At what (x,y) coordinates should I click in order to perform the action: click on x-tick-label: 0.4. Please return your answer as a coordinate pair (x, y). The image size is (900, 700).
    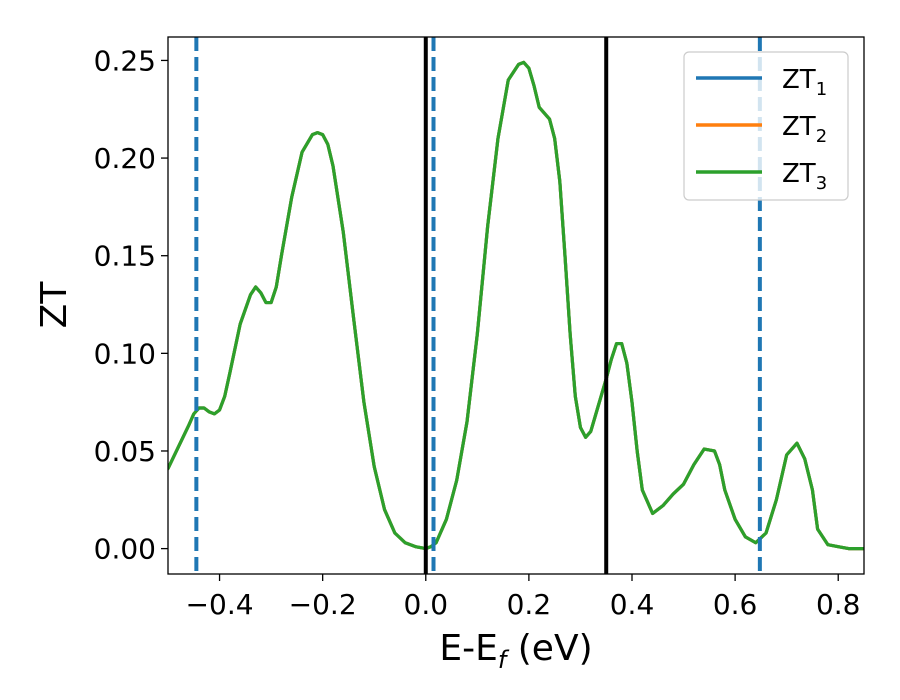
    Looking at the image, I should click on (632, 604).